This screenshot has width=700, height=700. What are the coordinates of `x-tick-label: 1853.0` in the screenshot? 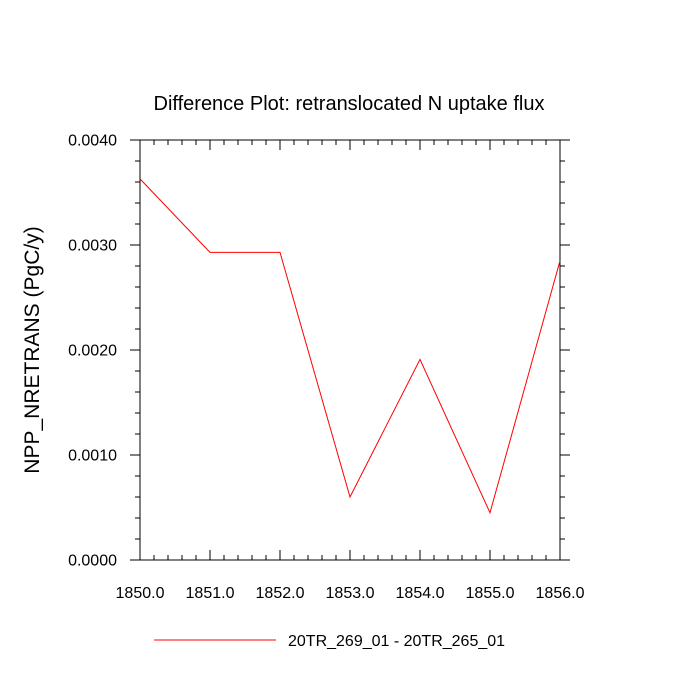 It's located at (350, 593).